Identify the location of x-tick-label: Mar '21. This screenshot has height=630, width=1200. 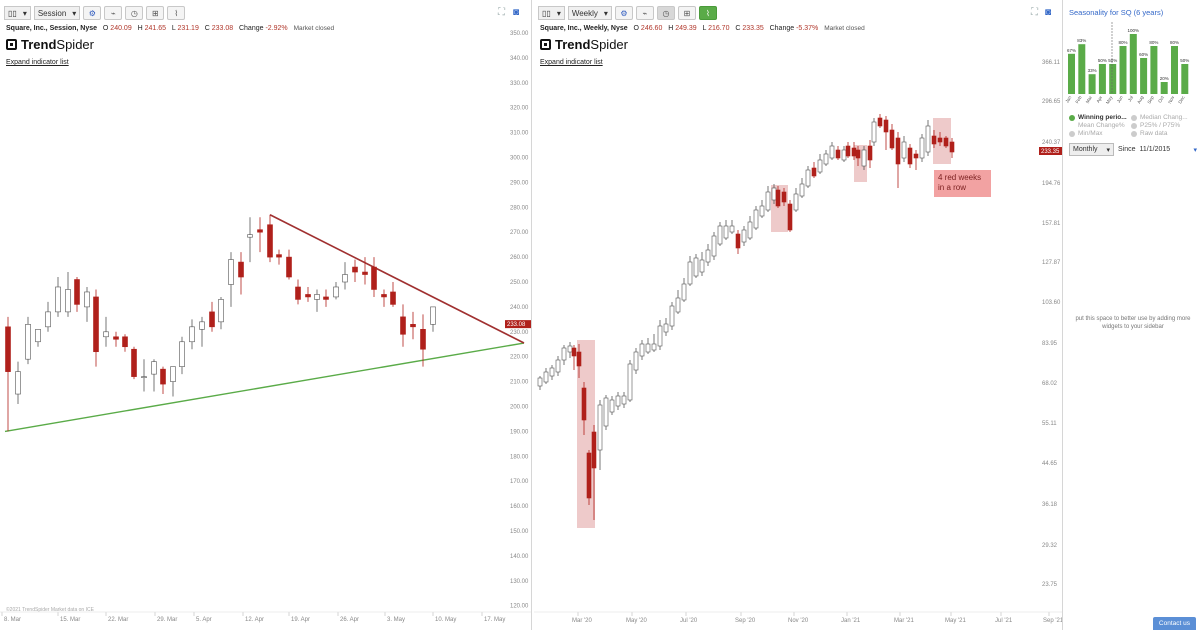
(904, 621).